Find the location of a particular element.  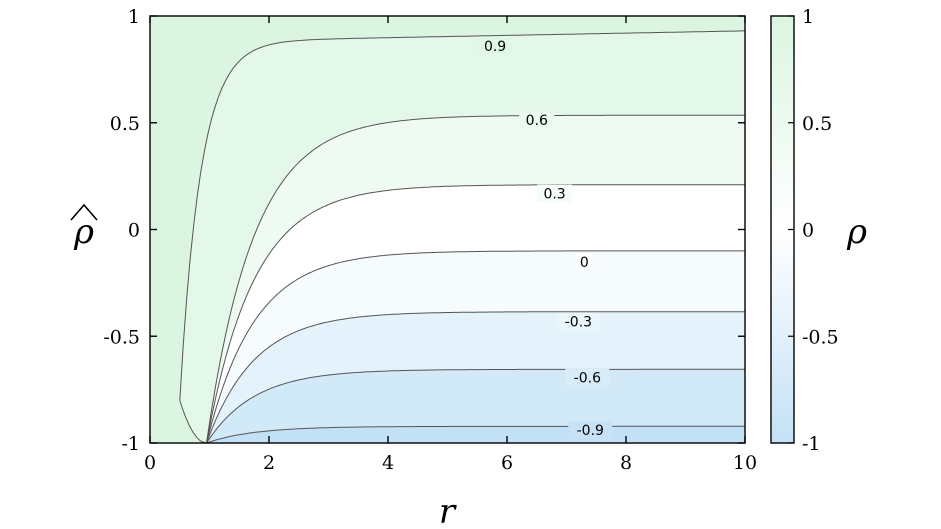

x-tick-label: 0 is located at coordinates (150, 463).